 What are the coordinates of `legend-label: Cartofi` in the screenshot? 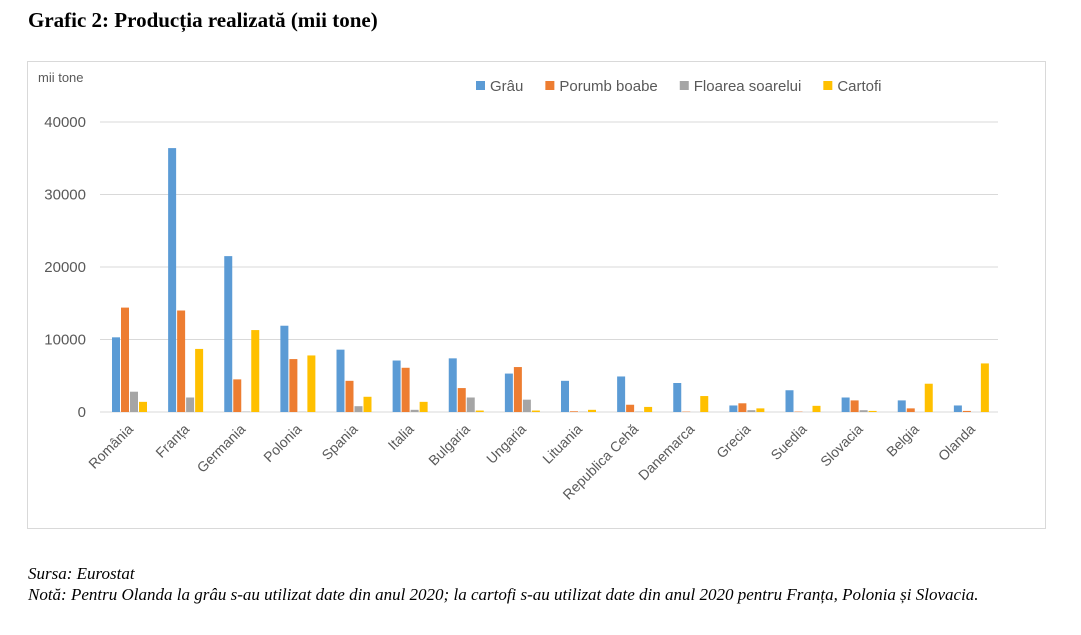 It's located at (859, 86).